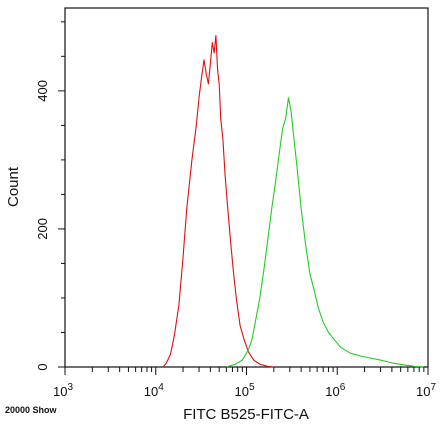  I want to click on y-tick-label: 200, so click(42, 229).